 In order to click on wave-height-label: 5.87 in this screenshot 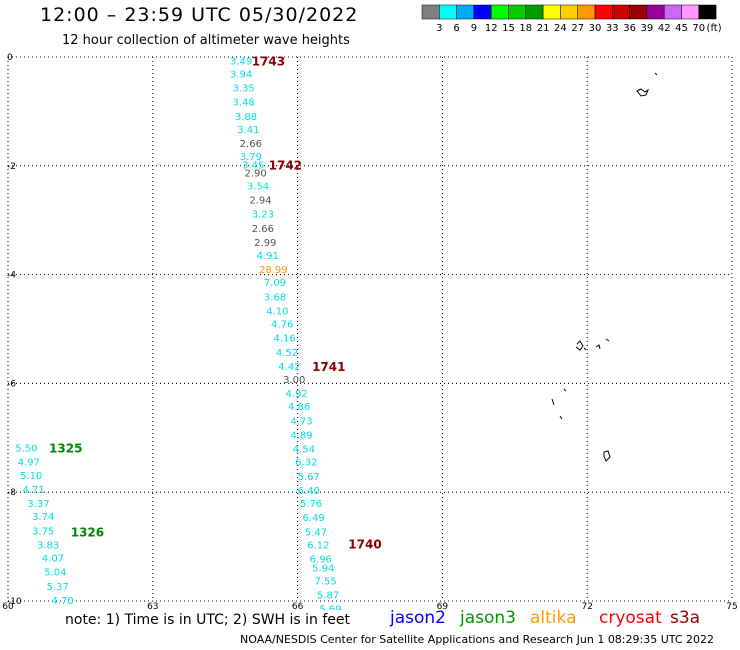, I will do `click(328, 595)`.